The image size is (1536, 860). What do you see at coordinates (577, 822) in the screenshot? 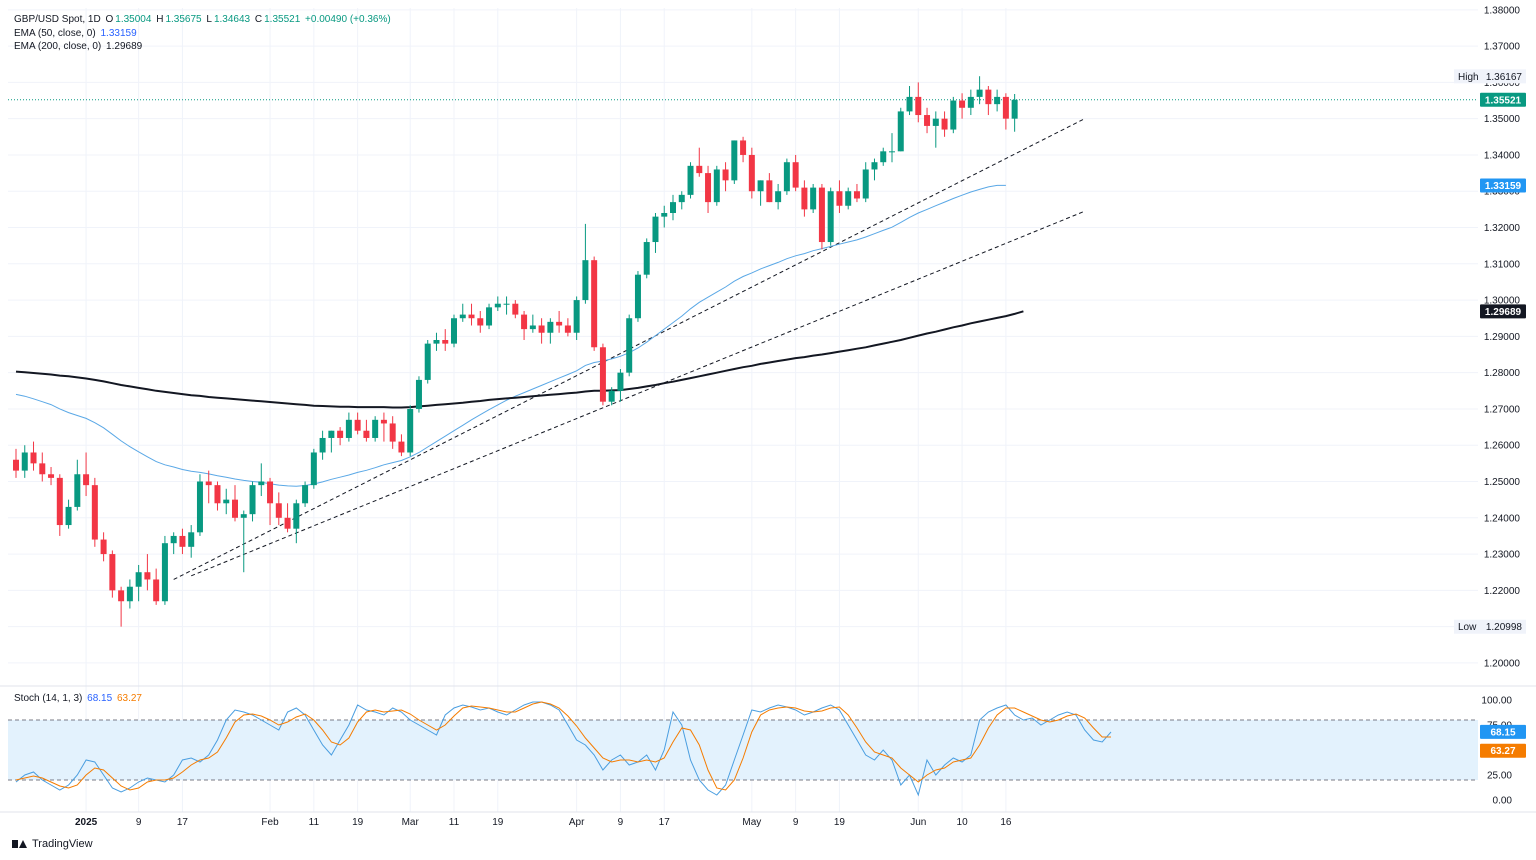
I see `time-tick-label: Apr` at bounding box center [577, 822].